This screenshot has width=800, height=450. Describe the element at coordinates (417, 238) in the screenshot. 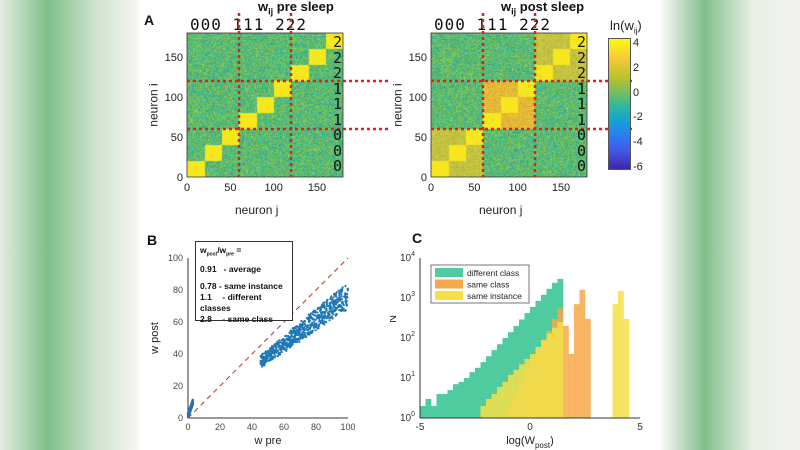

I see `panel-label-c: C` at that location.